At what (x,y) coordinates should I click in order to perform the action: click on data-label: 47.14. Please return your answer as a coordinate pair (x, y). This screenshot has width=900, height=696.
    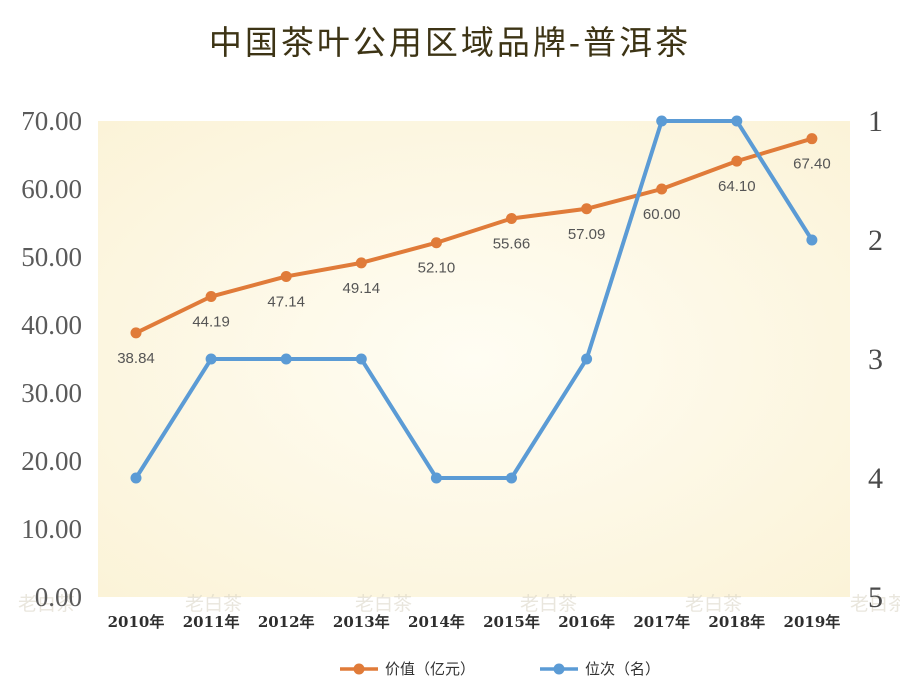
    Looking at the image, I should click on (286, 301).